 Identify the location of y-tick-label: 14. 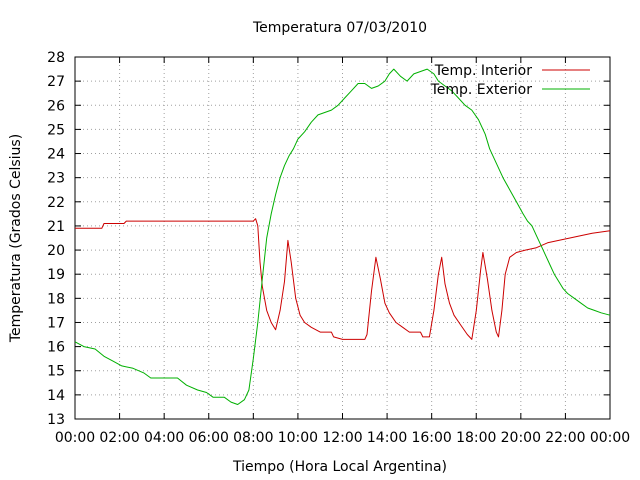
(56, 396).